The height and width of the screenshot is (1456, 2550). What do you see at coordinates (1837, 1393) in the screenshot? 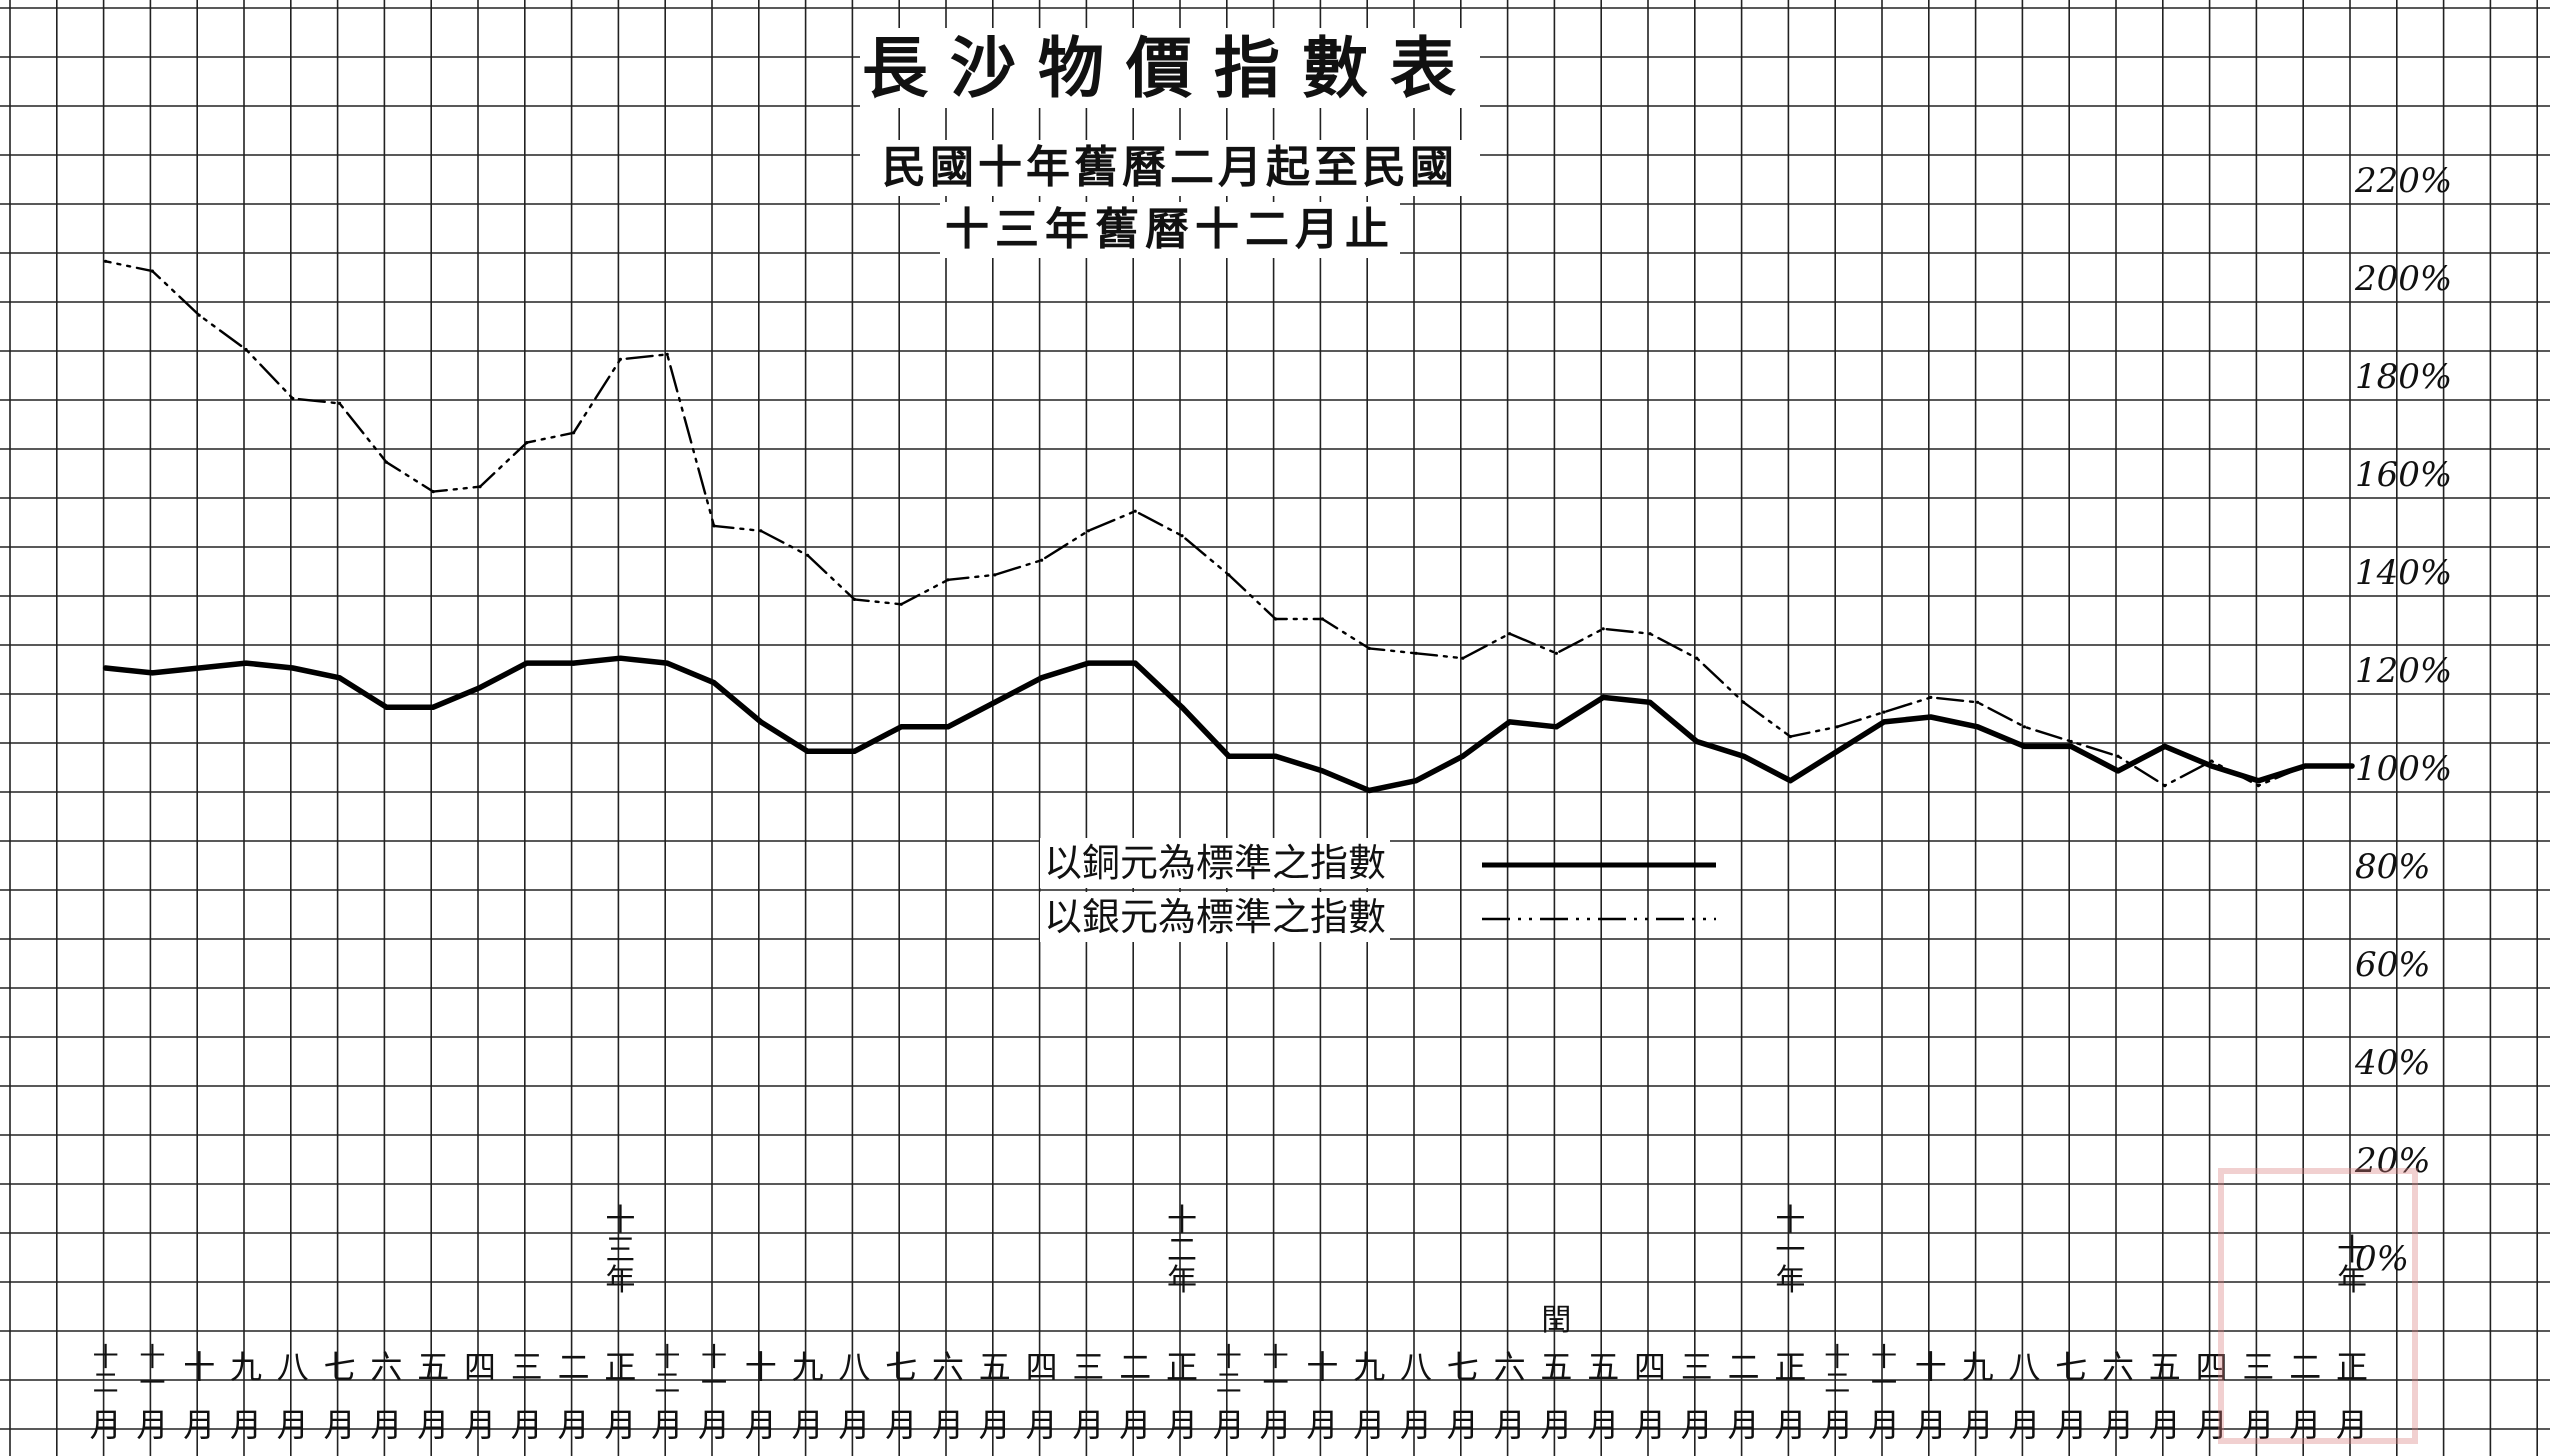
I see `x-tick-label: 十二月` at bounding box center [1837, 1393].